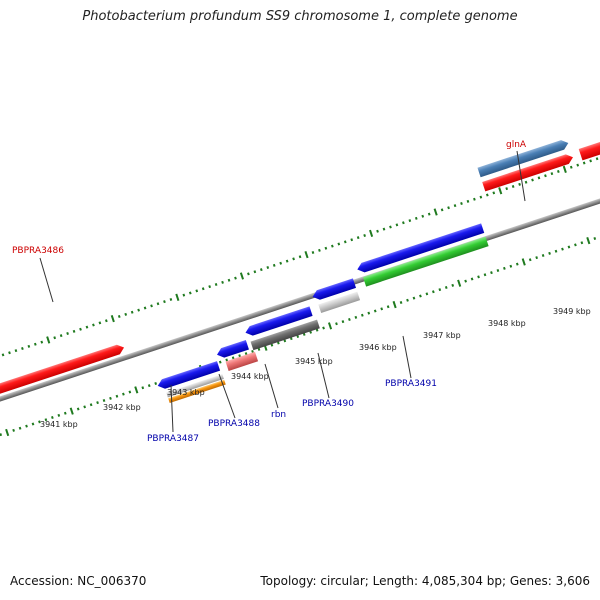 The width and height of the screenshot is (600, 600). Describe the element at coordinates (589, 150) in the screenshot. I see `gene-next` at that location.